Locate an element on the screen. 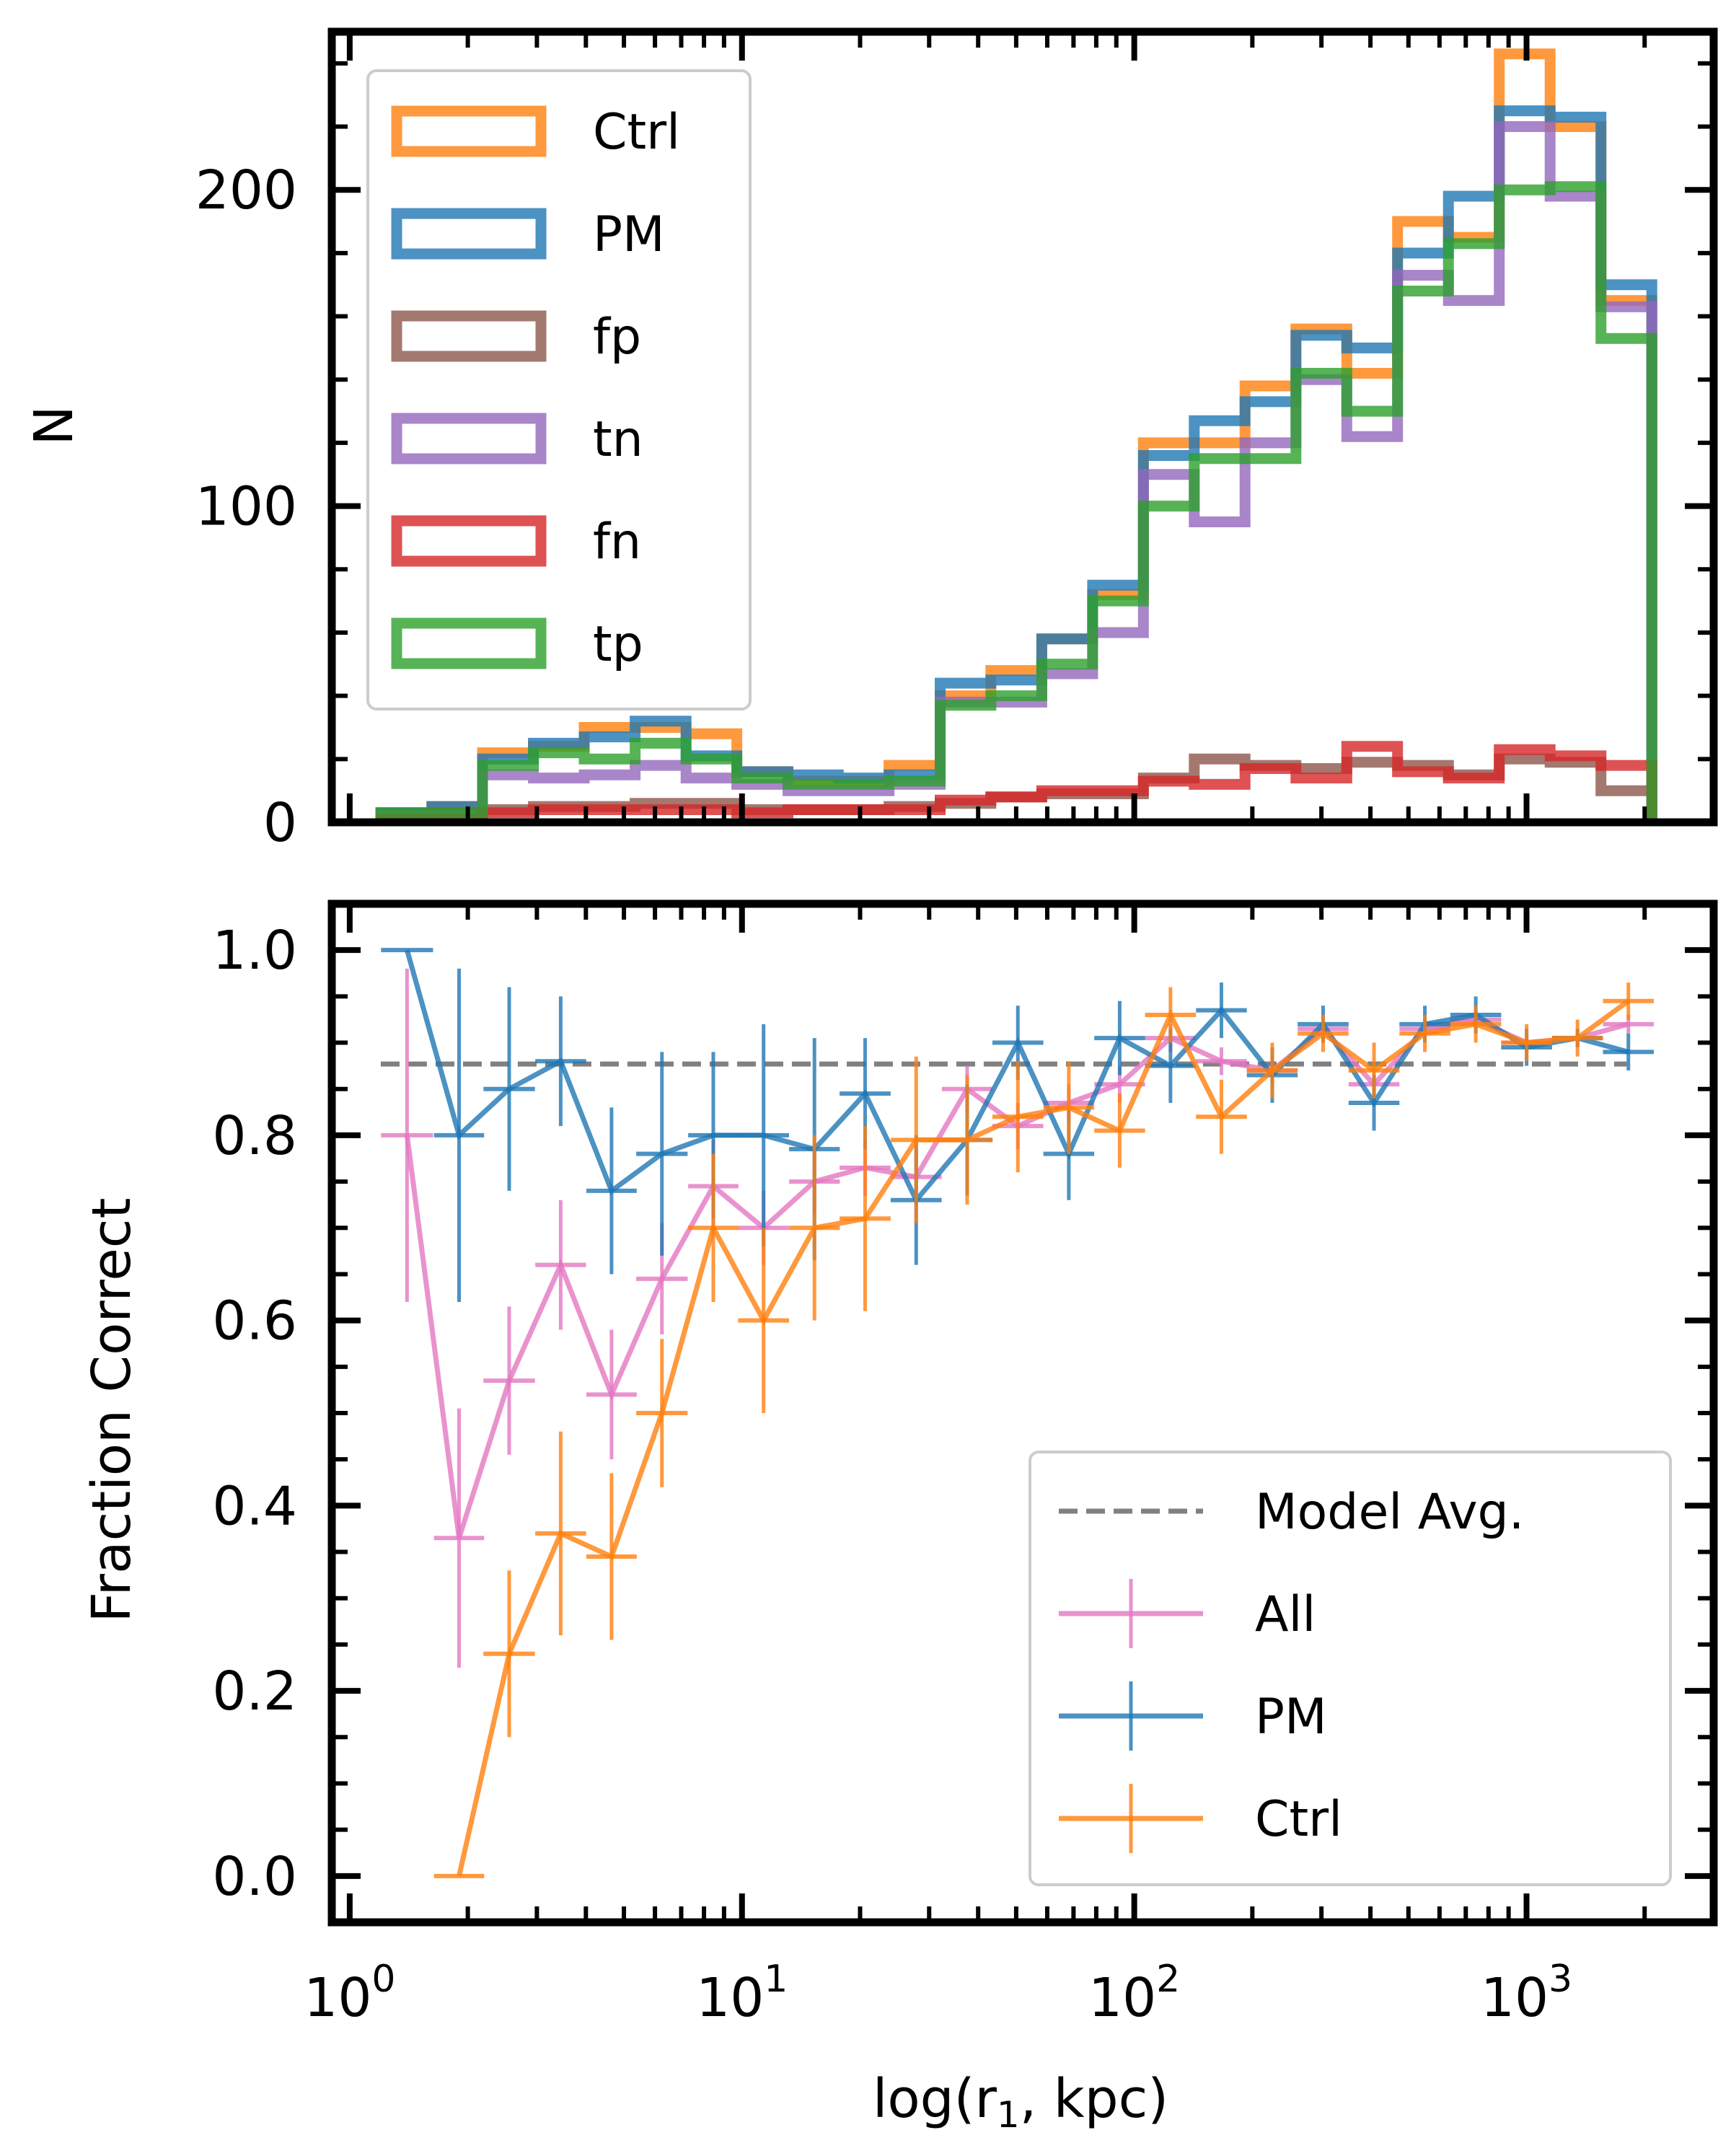 Image resolution: width=1731 pixels, height=2156 pixels. top-y-tick-label: 0 is located at coordinates (280, 823).